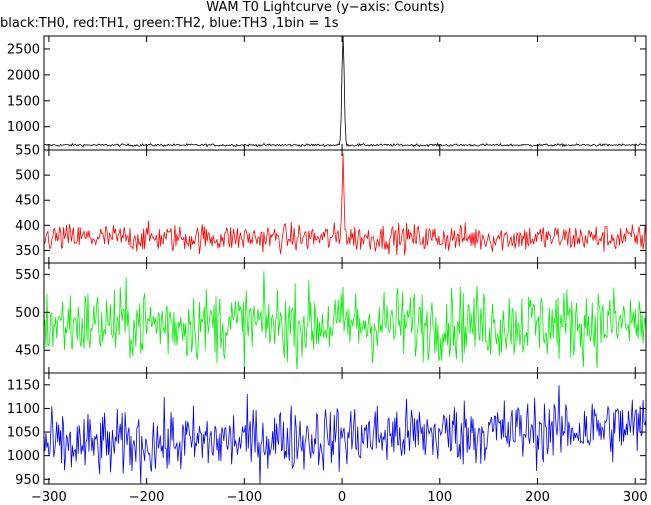 This screenshot has height=505, width=651. I want to click on y-tick-label: 1100, so click(23, 409).